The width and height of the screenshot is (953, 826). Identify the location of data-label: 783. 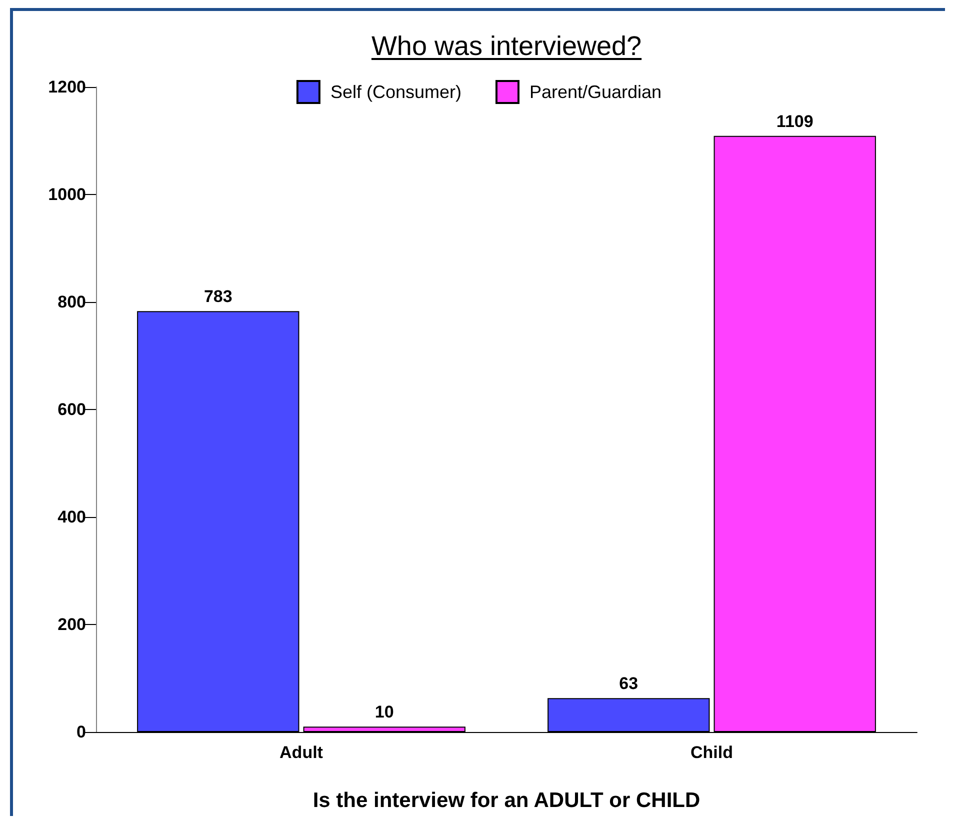
(218, 296).